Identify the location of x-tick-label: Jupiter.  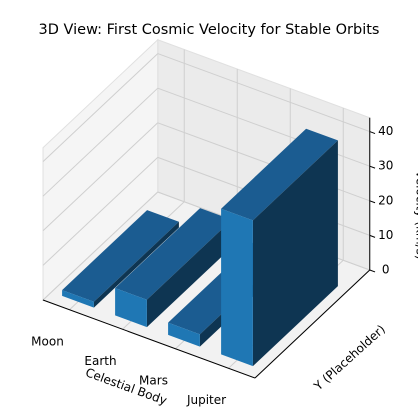
(206, 400).